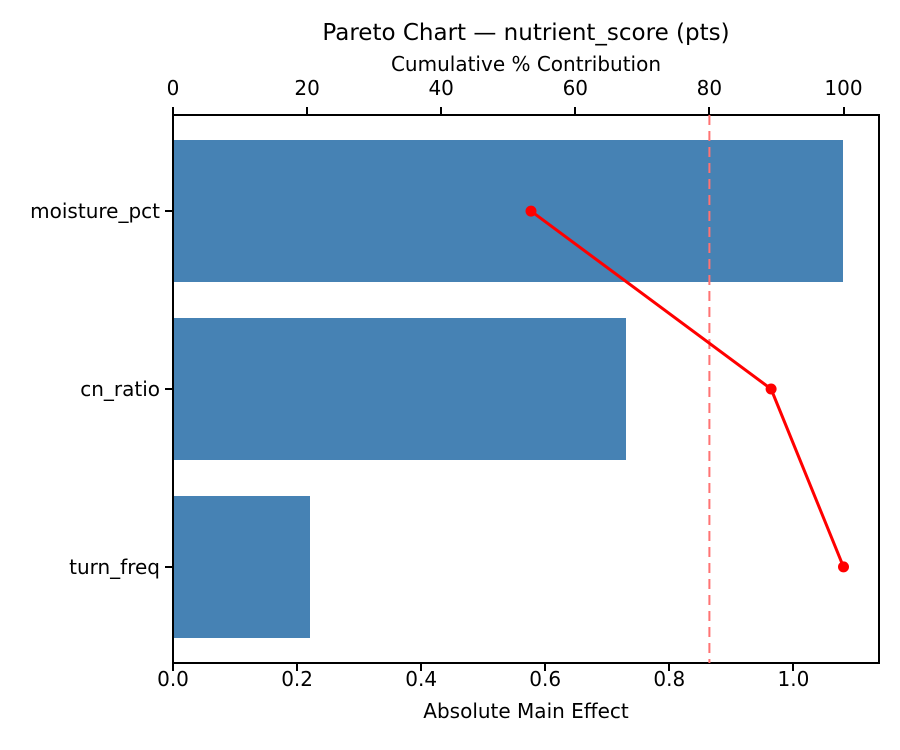 This screenshot has width=900, height=750. I want to click on bottom-tick-label: 0.2, so click(297, 679).